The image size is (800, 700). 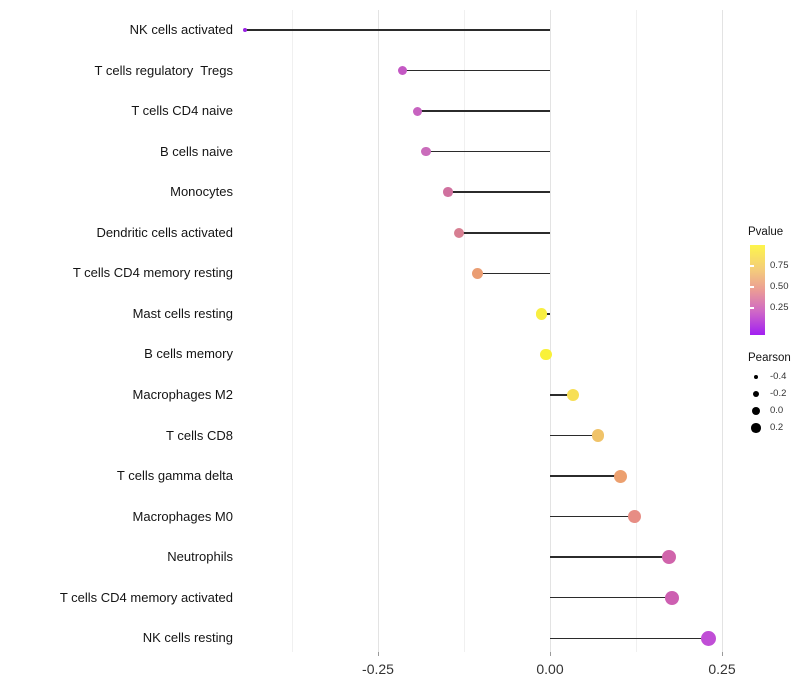 I want to click on category-label: Neutrophils, so click(x=200, y=557).